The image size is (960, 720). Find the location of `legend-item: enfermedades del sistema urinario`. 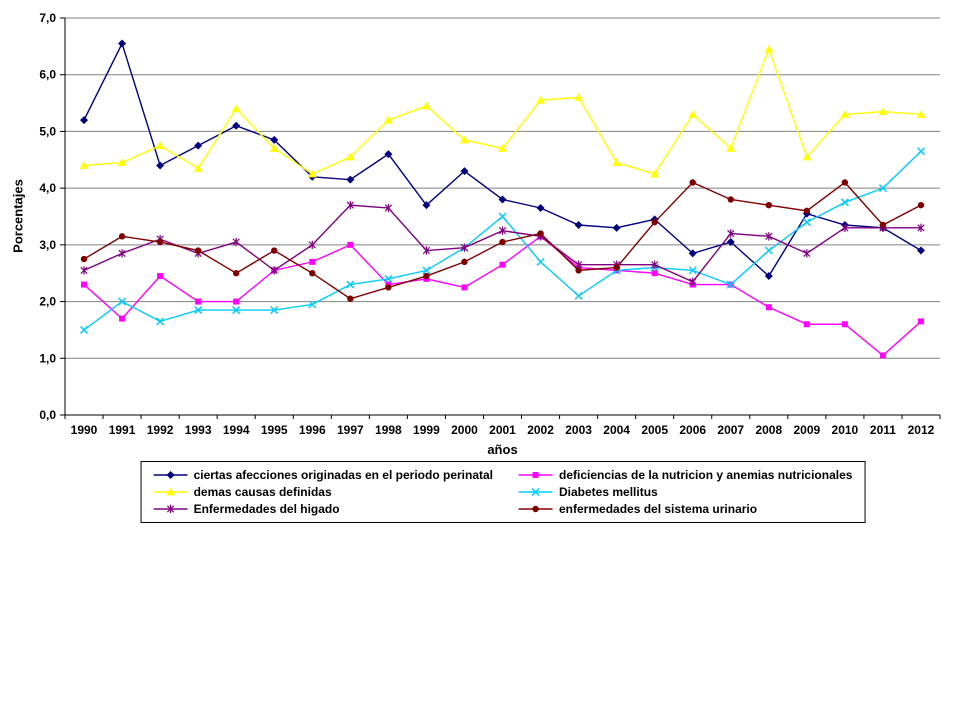

legend-item: enfermedades del sistema urinario is located at coordinates (685, 509).